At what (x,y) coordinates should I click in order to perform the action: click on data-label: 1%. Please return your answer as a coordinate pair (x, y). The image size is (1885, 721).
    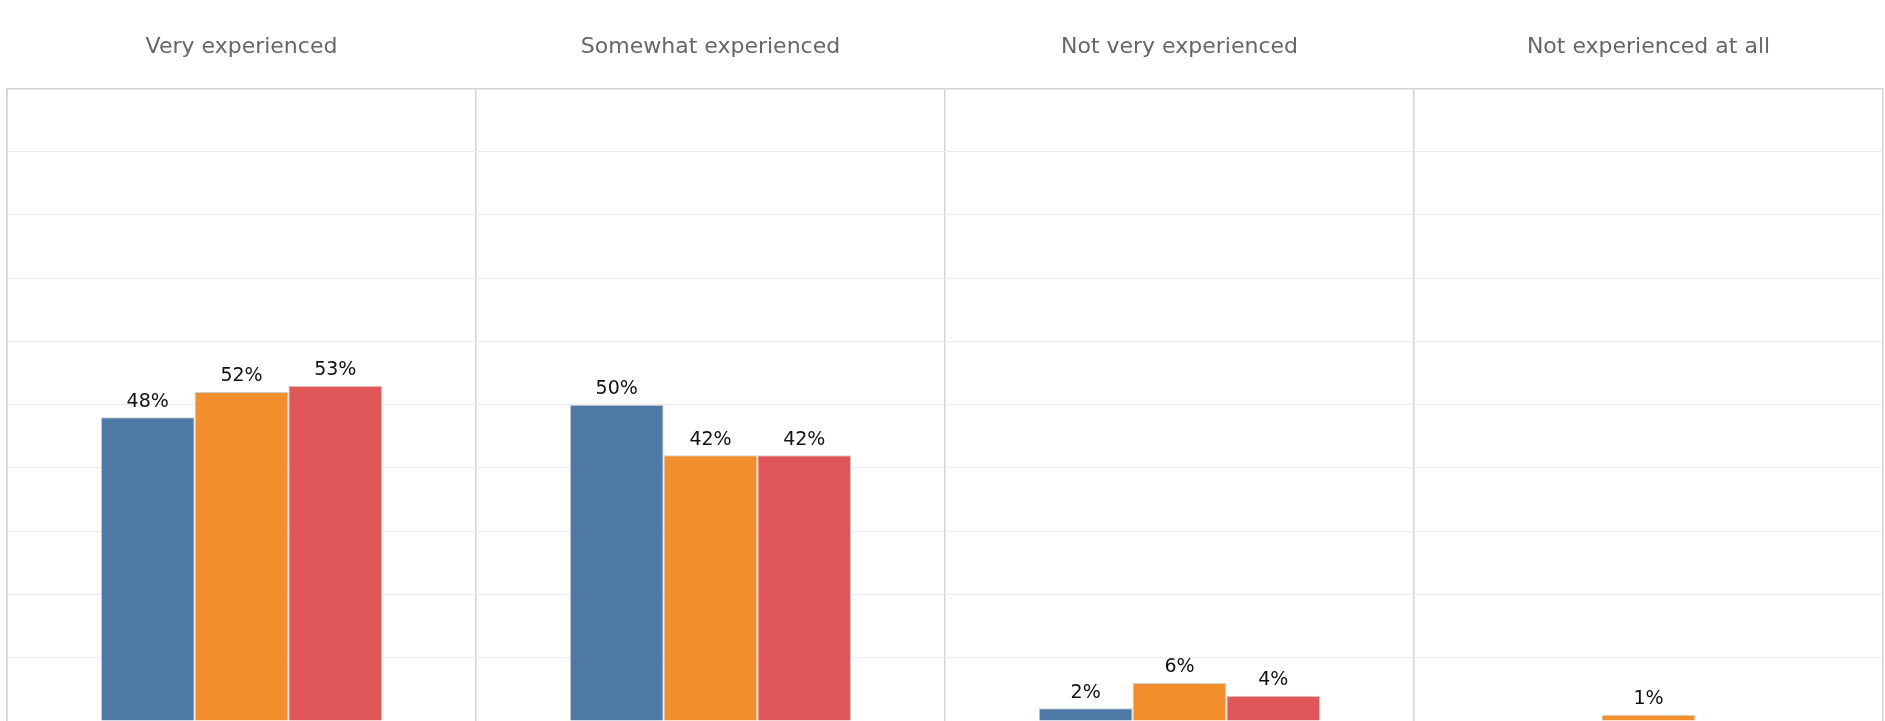
    Looking at the image, I should click on (1648, 697).